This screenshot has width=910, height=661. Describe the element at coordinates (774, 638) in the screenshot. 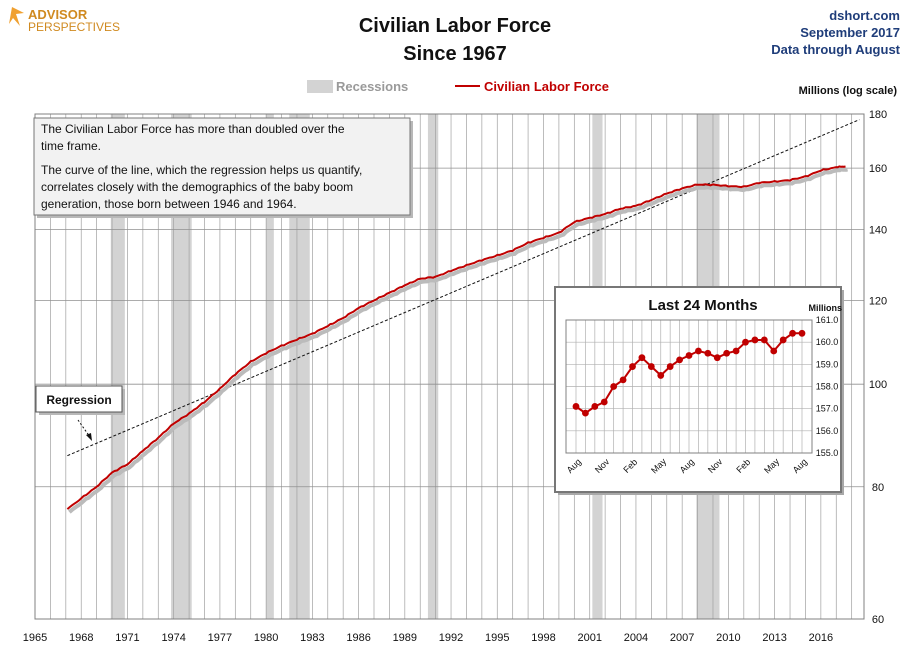

I see `x-tick-label: 2013` at that location.